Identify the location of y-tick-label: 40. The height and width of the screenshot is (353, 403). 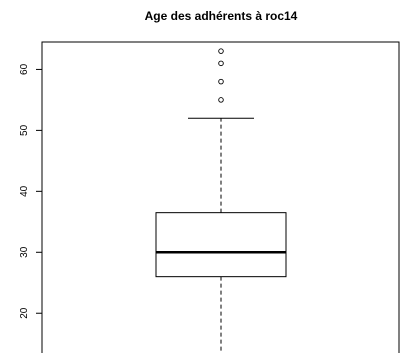
(24, 191).